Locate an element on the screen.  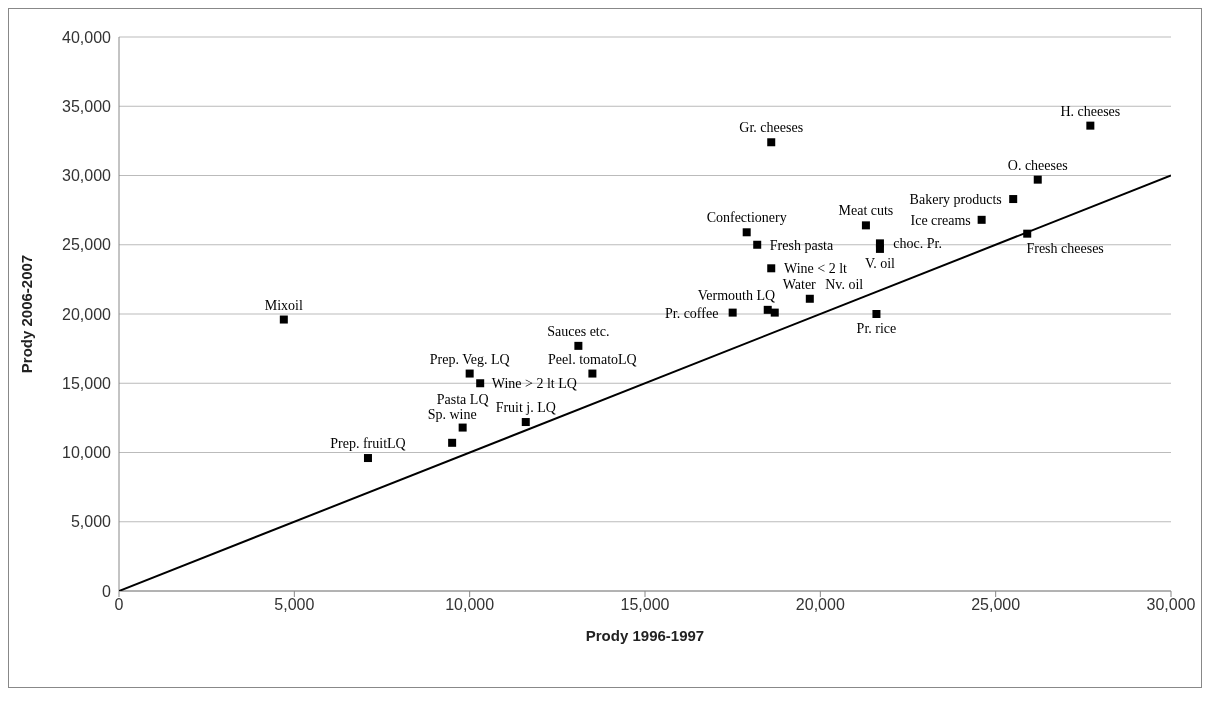
annotation: Mixoil is located at coordinates (283, 305).